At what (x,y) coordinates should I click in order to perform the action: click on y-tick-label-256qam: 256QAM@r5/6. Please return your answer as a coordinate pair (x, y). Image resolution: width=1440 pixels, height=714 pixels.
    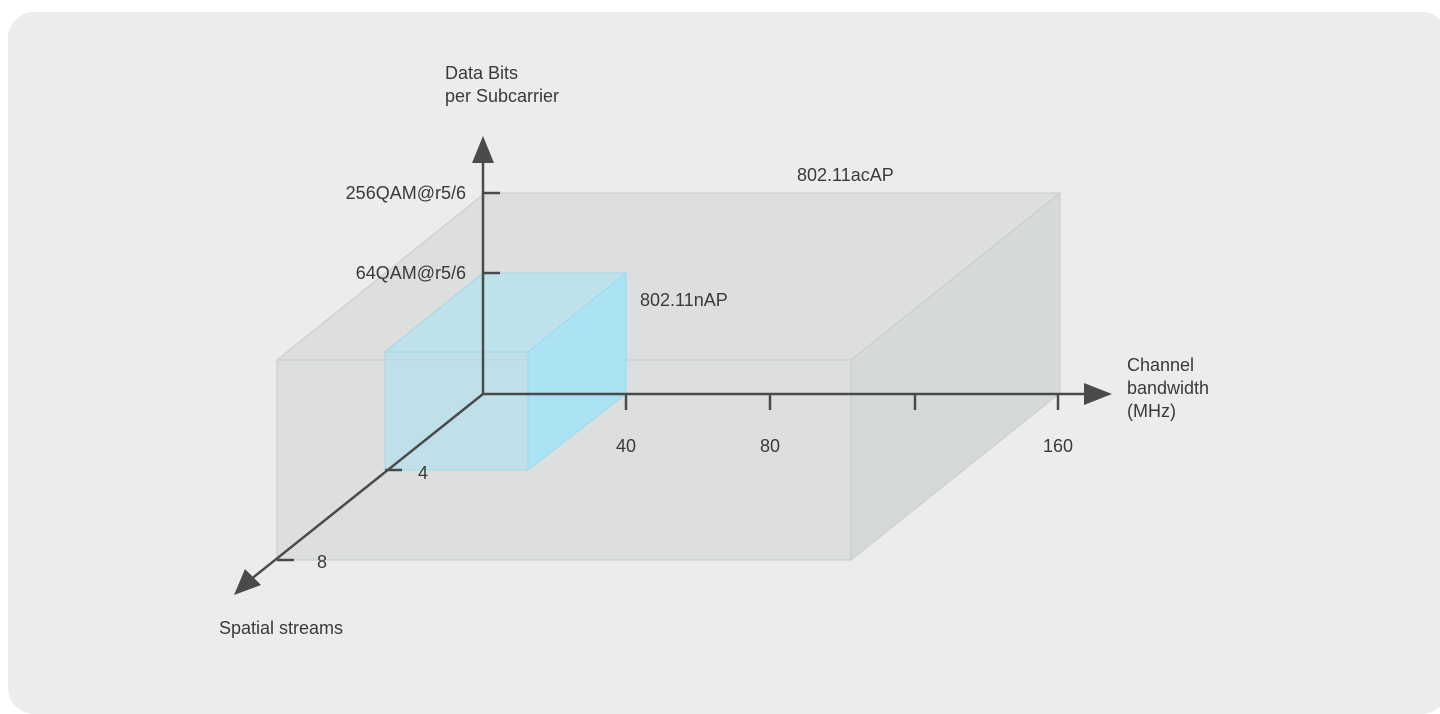
    Looking at the image, I should click on (405, 193).